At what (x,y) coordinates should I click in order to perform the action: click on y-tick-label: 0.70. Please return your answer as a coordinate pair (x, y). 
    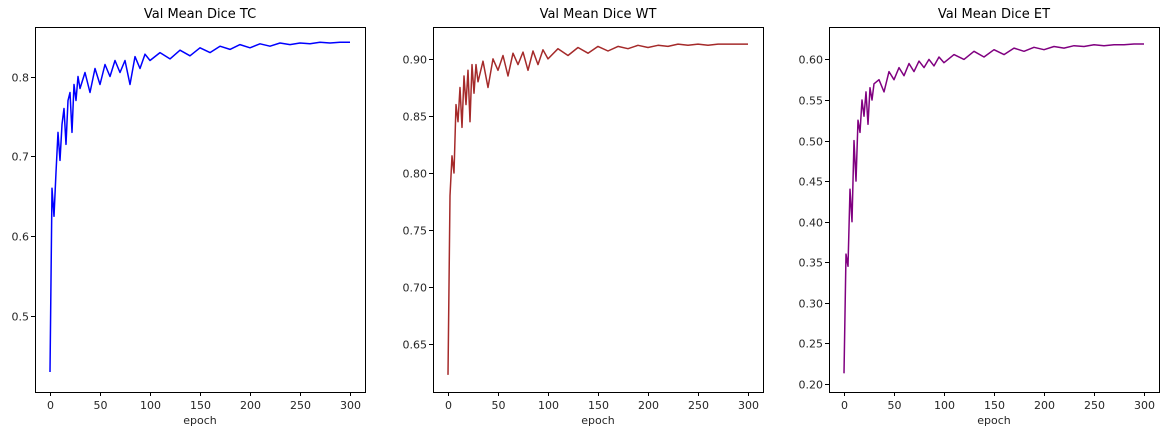
    Looking at the image, I should click on (415, 288).